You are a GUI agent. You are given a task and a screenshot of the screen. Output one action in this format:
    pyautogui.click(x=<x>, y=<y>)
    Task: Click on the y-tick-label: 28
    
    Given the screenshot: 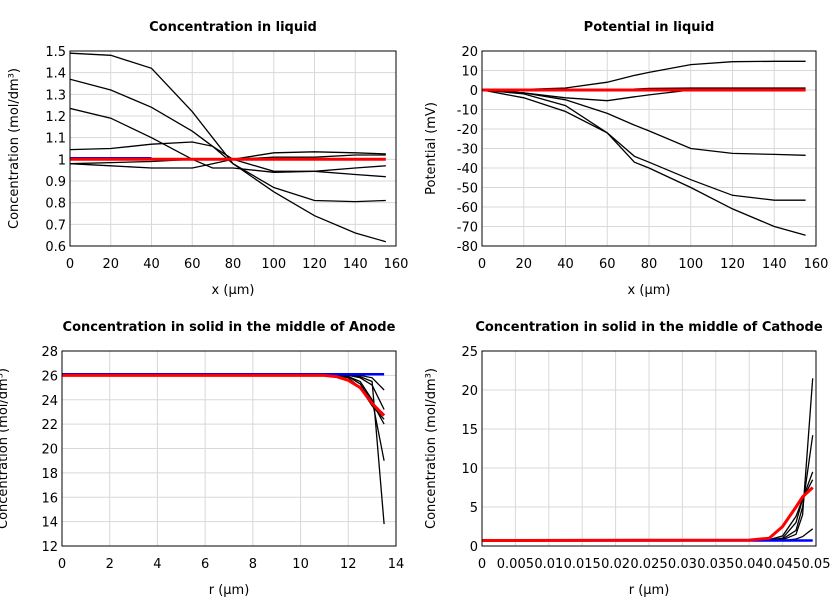 What is the action you would take?
    pyautogui.click(x=49, y=352)
    